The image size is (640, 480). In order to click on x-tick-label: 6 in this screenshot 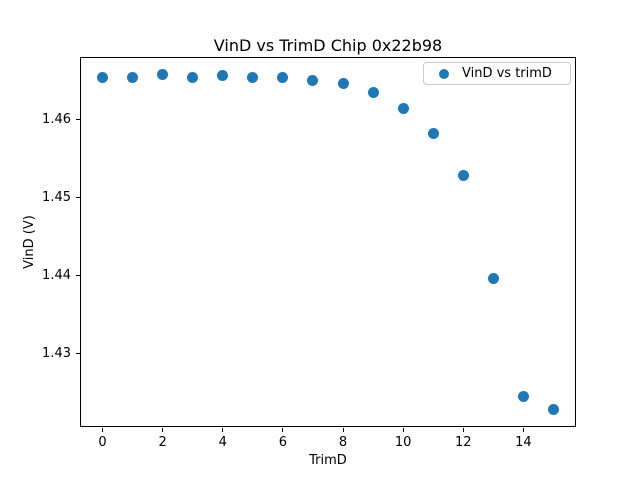, I will do `click(283, 442)`.